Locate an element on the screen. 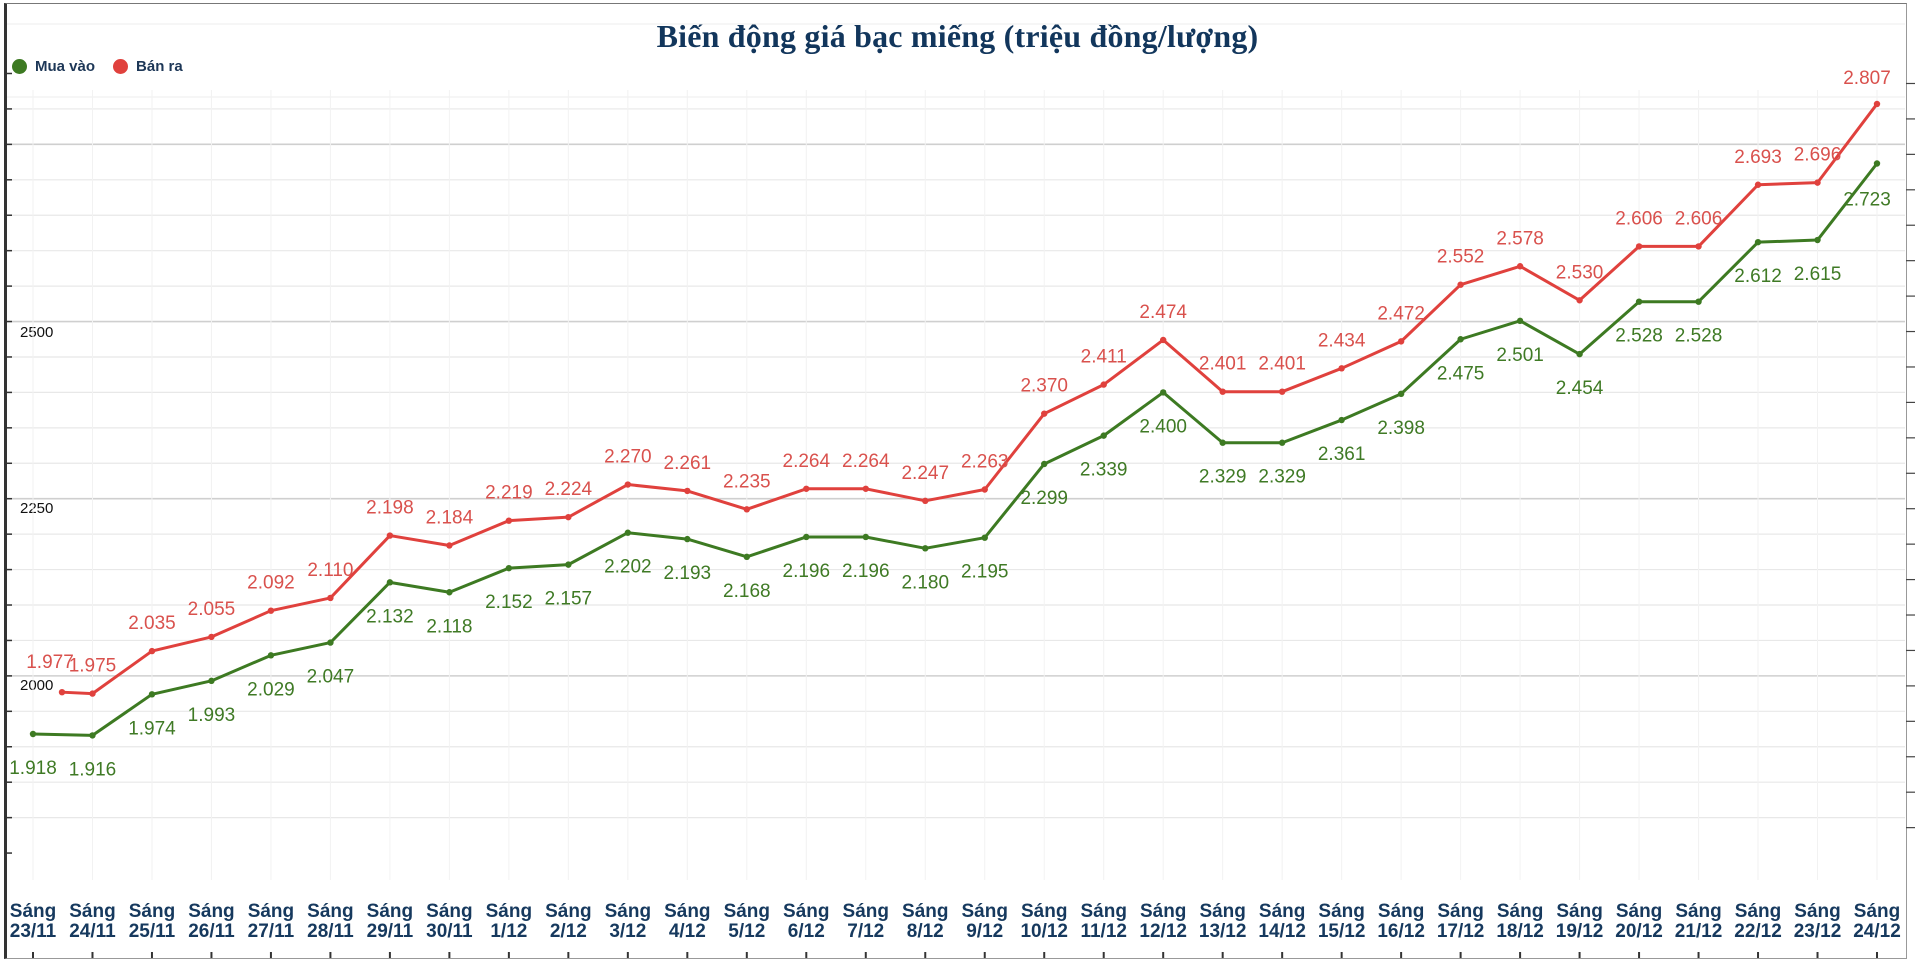  buy-data-label: 2.299 is located at coordinates (1044, 498).